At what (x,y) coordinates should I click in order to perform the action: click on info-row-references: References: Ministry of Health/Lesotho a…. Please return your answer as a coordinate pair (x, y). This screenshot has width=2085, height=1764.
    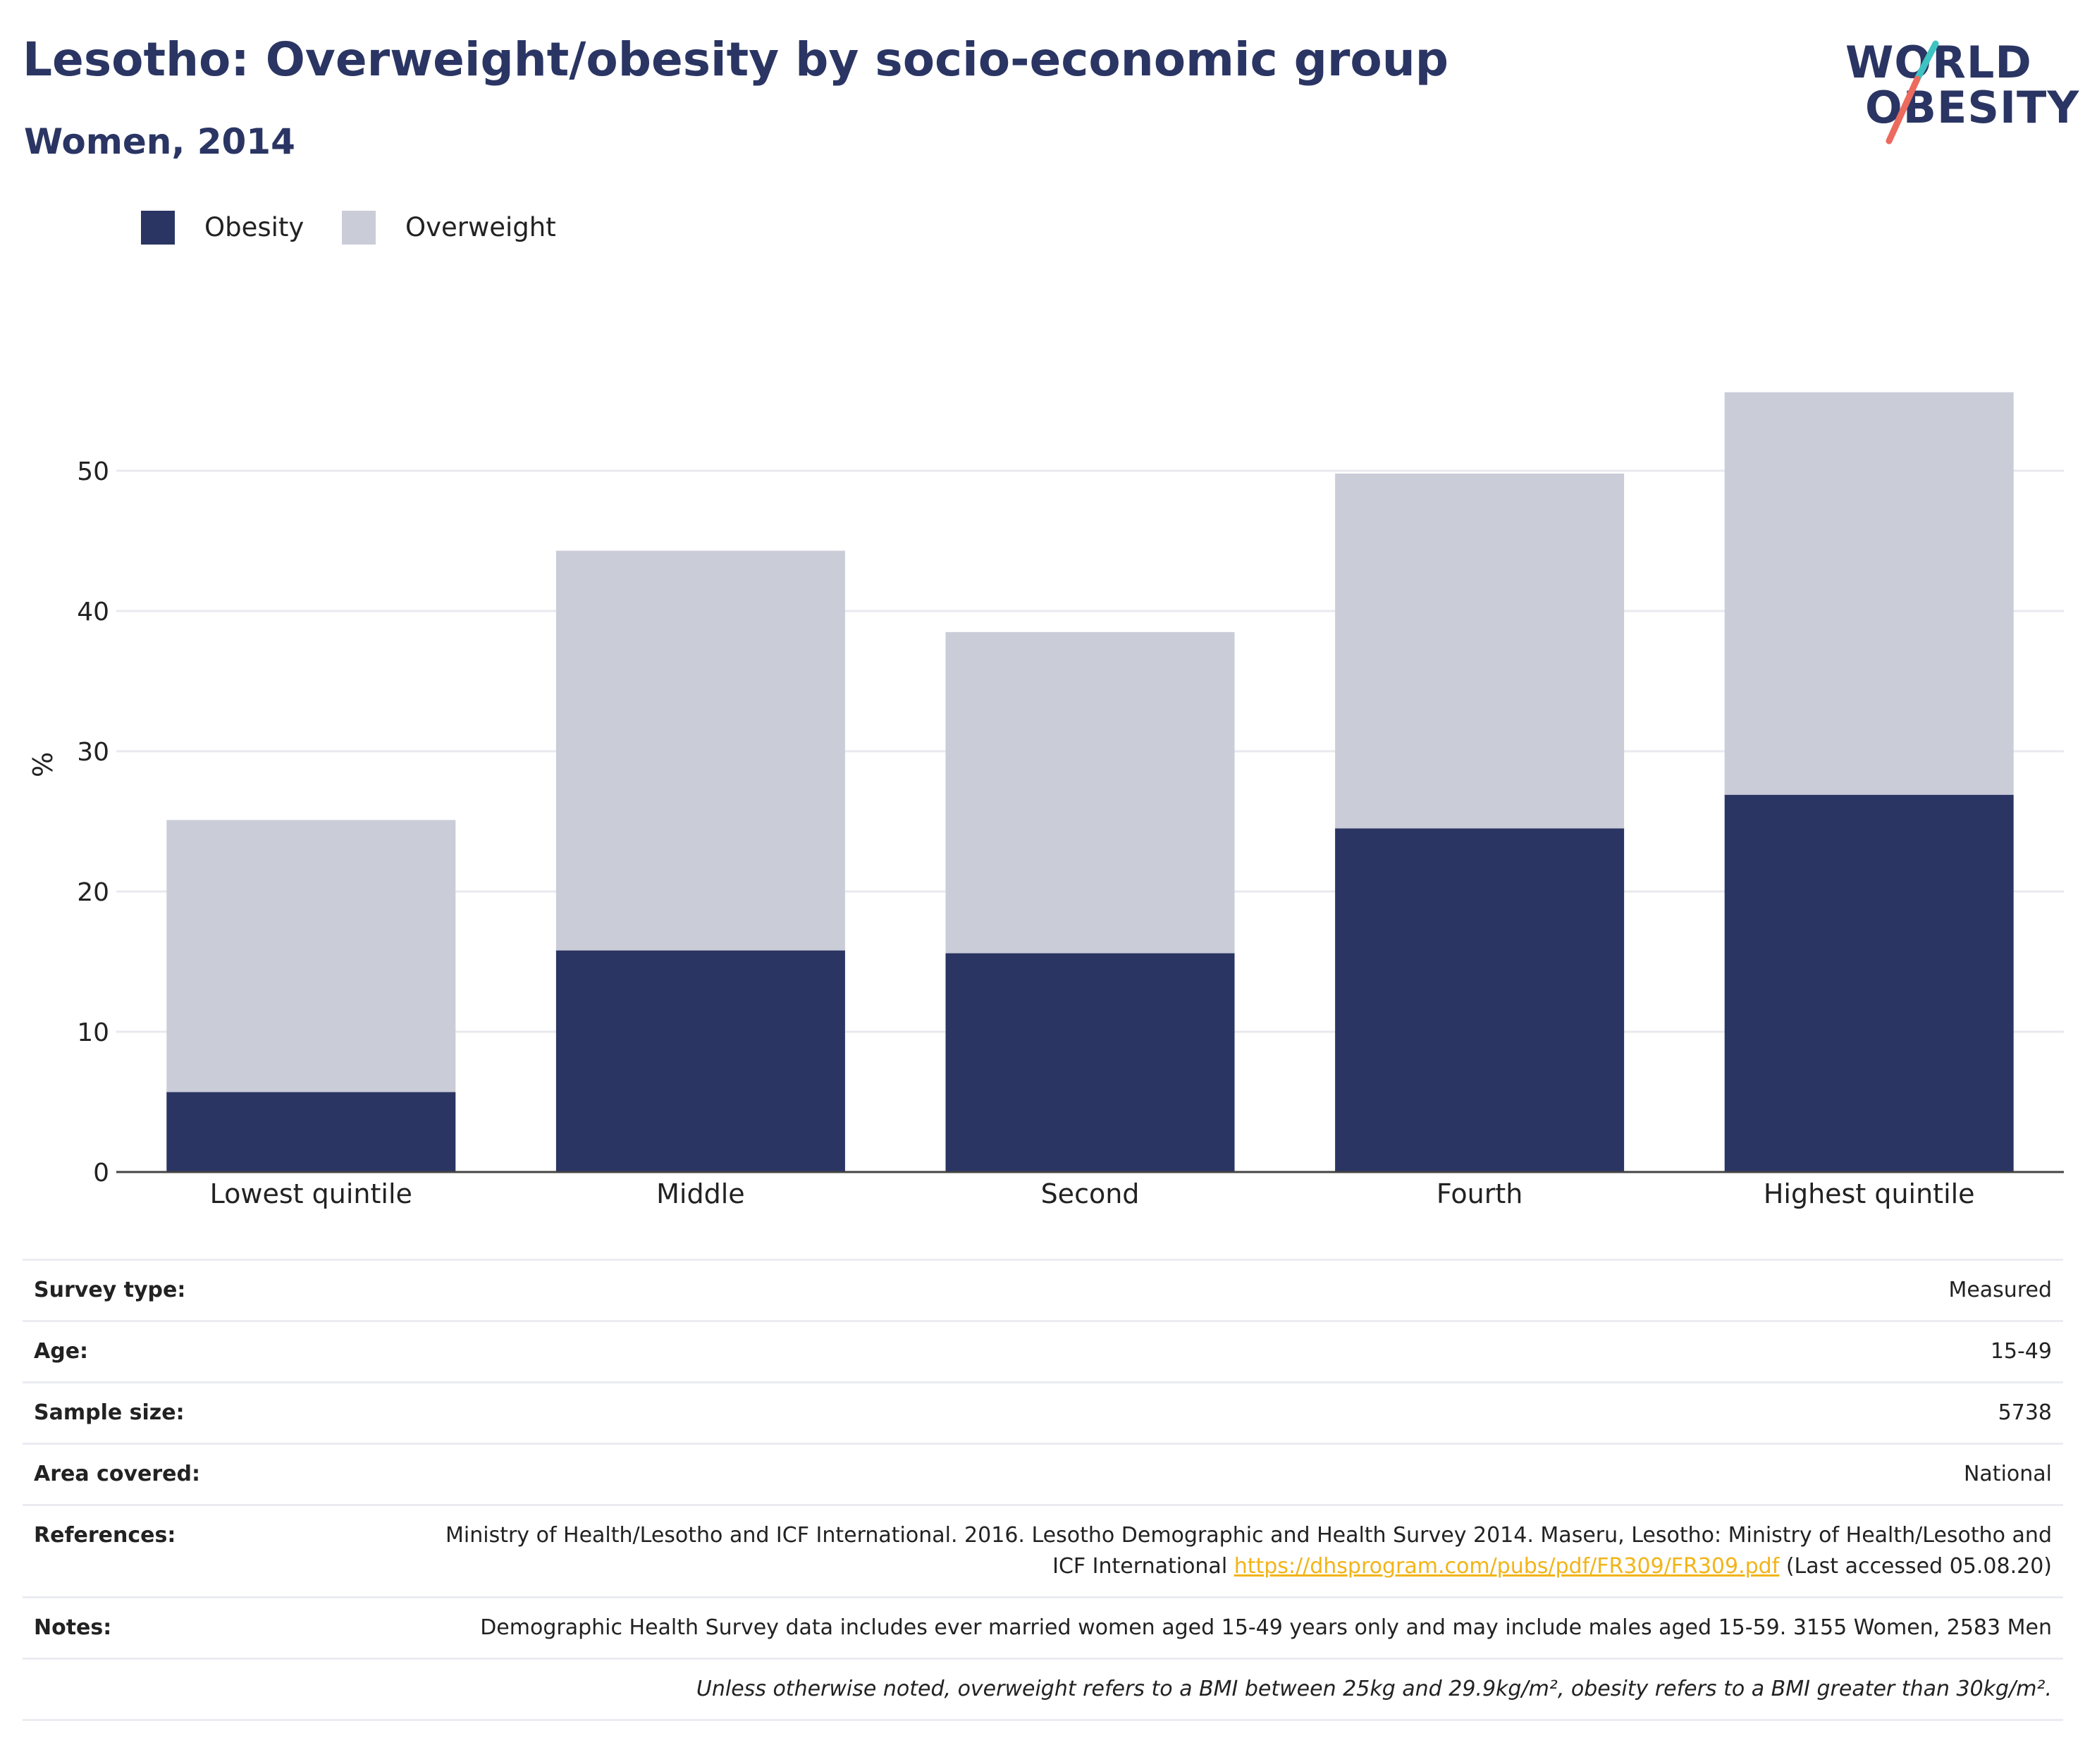
    Looking at the image, I should click on (1043, 1551).